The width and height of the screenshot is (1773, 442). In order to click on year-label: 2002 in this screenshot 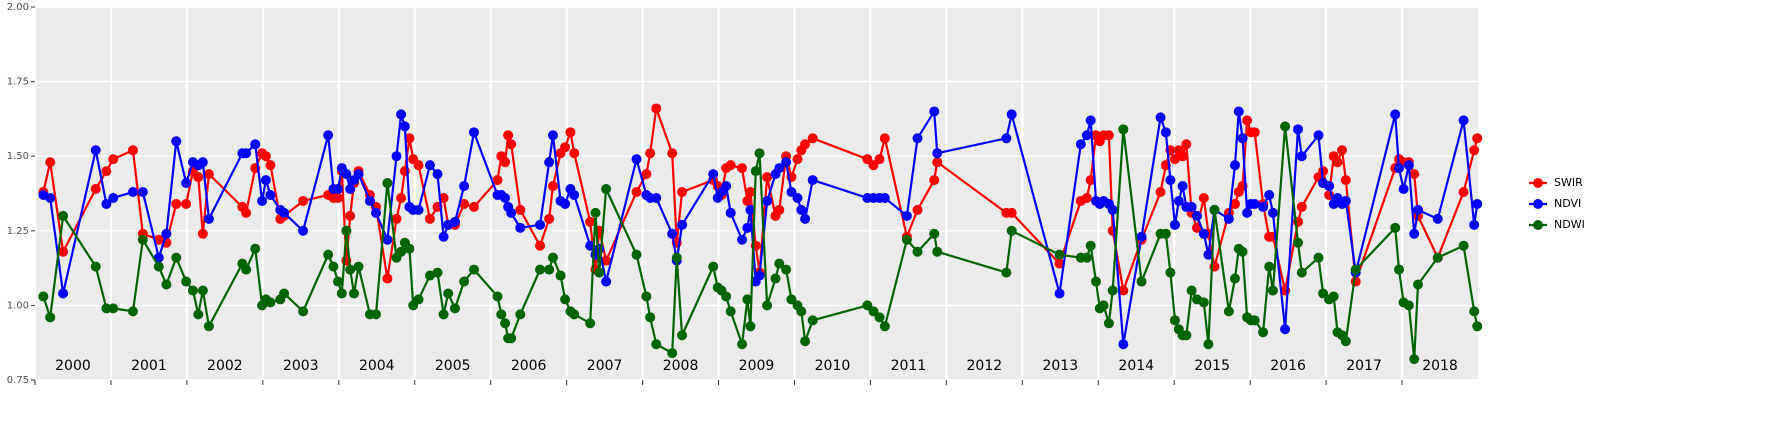, I will do `click(225, 366)`.